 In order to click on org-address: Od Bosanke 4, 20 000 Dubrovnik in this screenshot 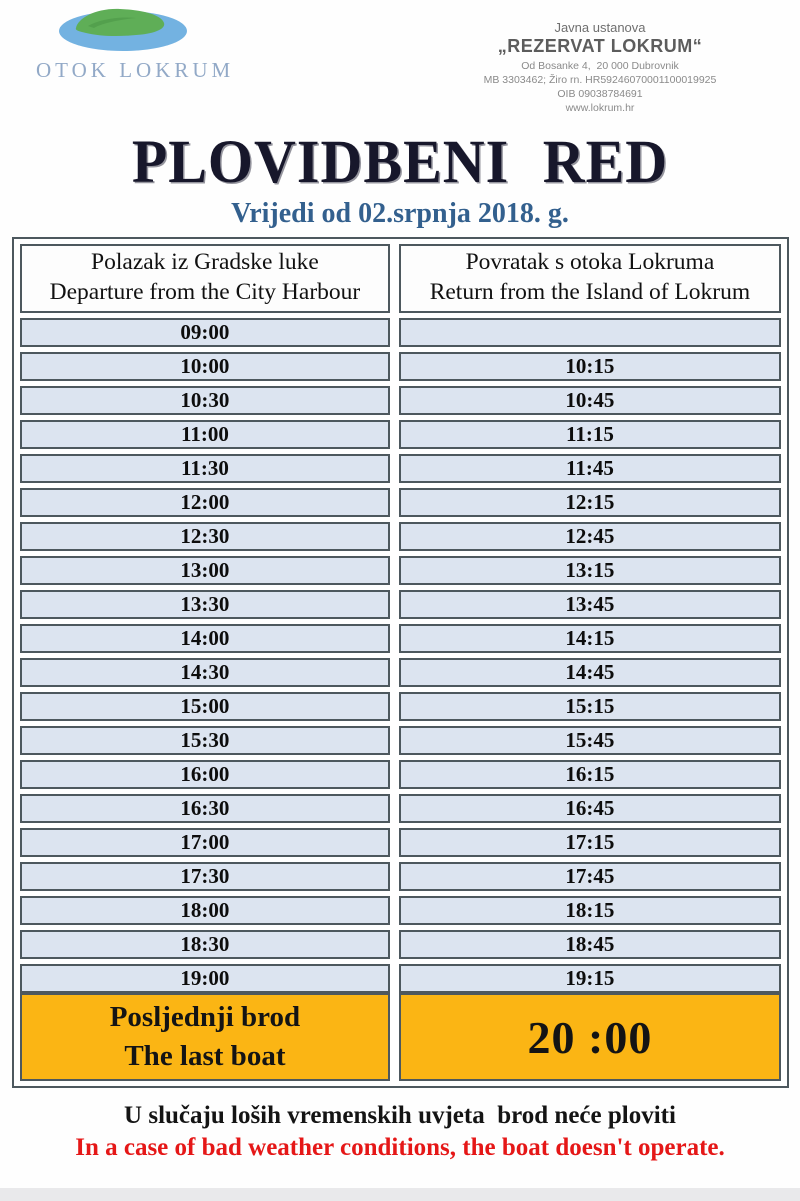, I will do `click(600, 66)`.